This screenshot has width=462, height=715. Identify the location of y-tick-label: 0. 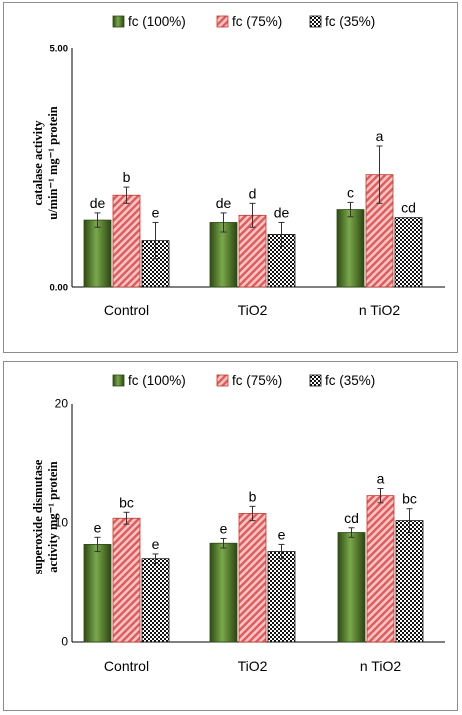
(64, 642).